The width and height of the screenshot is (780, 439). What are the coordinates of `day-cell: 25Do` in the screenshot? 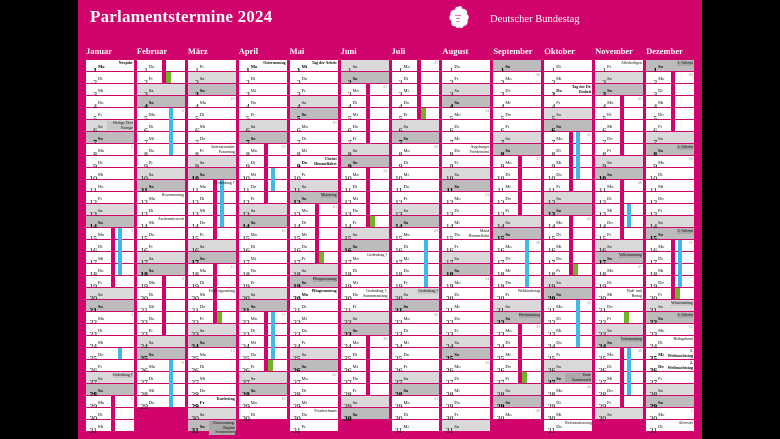 It's located at (110, 355).